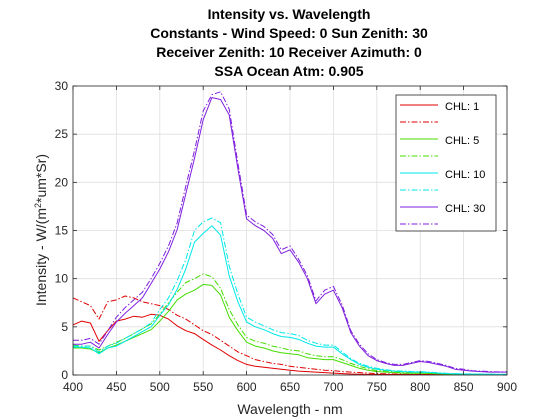  I want to click on x-tick-label-3: 550, so click(203, 387).